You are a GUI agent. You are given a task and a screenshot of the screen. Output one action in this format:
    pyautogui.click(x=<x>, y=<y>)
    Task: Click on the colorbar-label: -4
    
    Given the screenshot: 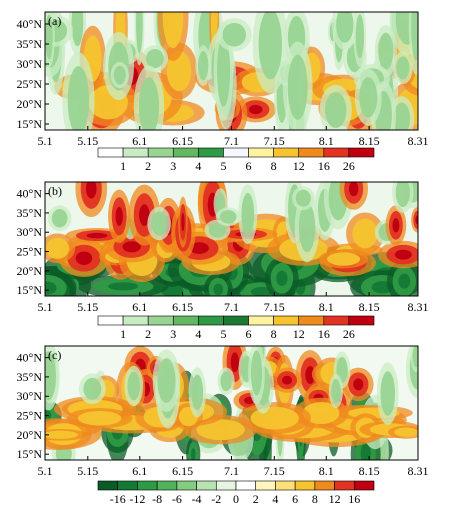 What is the action you would take?
    pyautogui.click(x=197, y=499)
    